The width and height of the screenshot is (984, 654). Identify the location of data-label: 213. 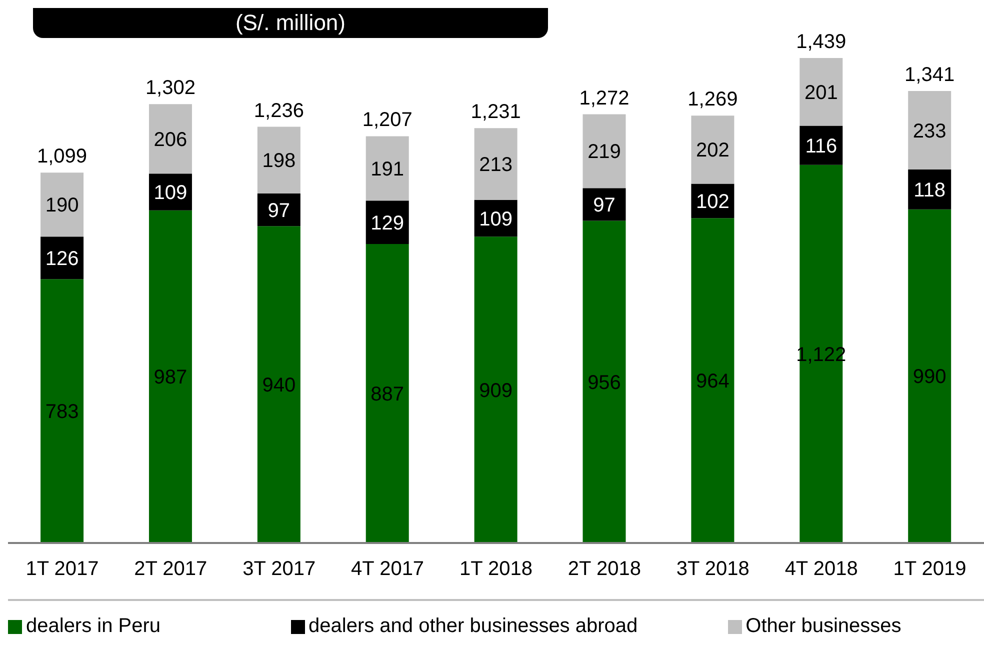
(495, 165).